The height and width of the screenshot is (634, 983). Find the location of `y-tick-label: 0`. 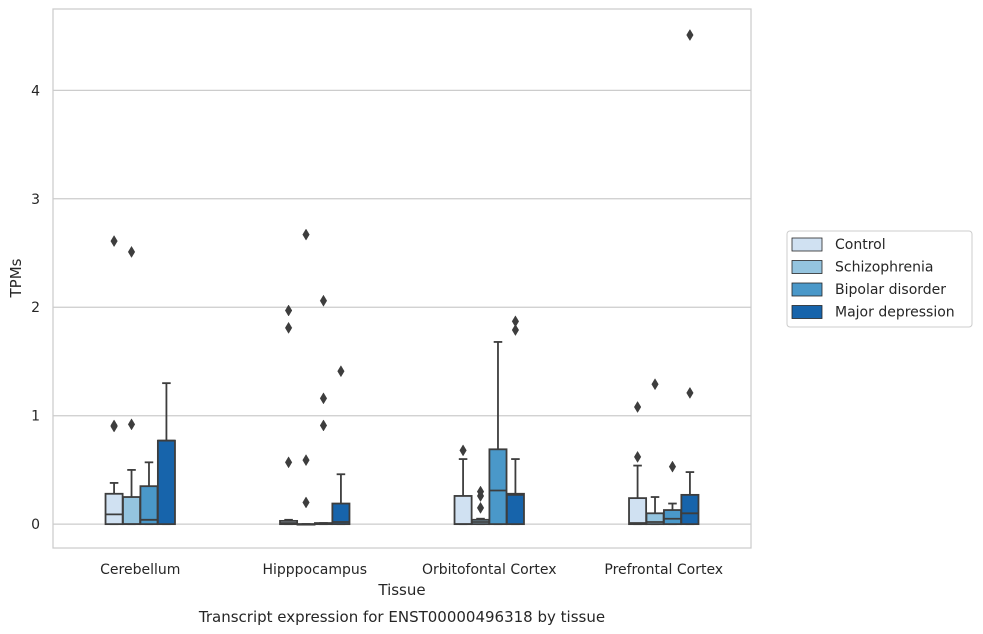

y-tick-label: 0 is located at coordinates (35, 525).